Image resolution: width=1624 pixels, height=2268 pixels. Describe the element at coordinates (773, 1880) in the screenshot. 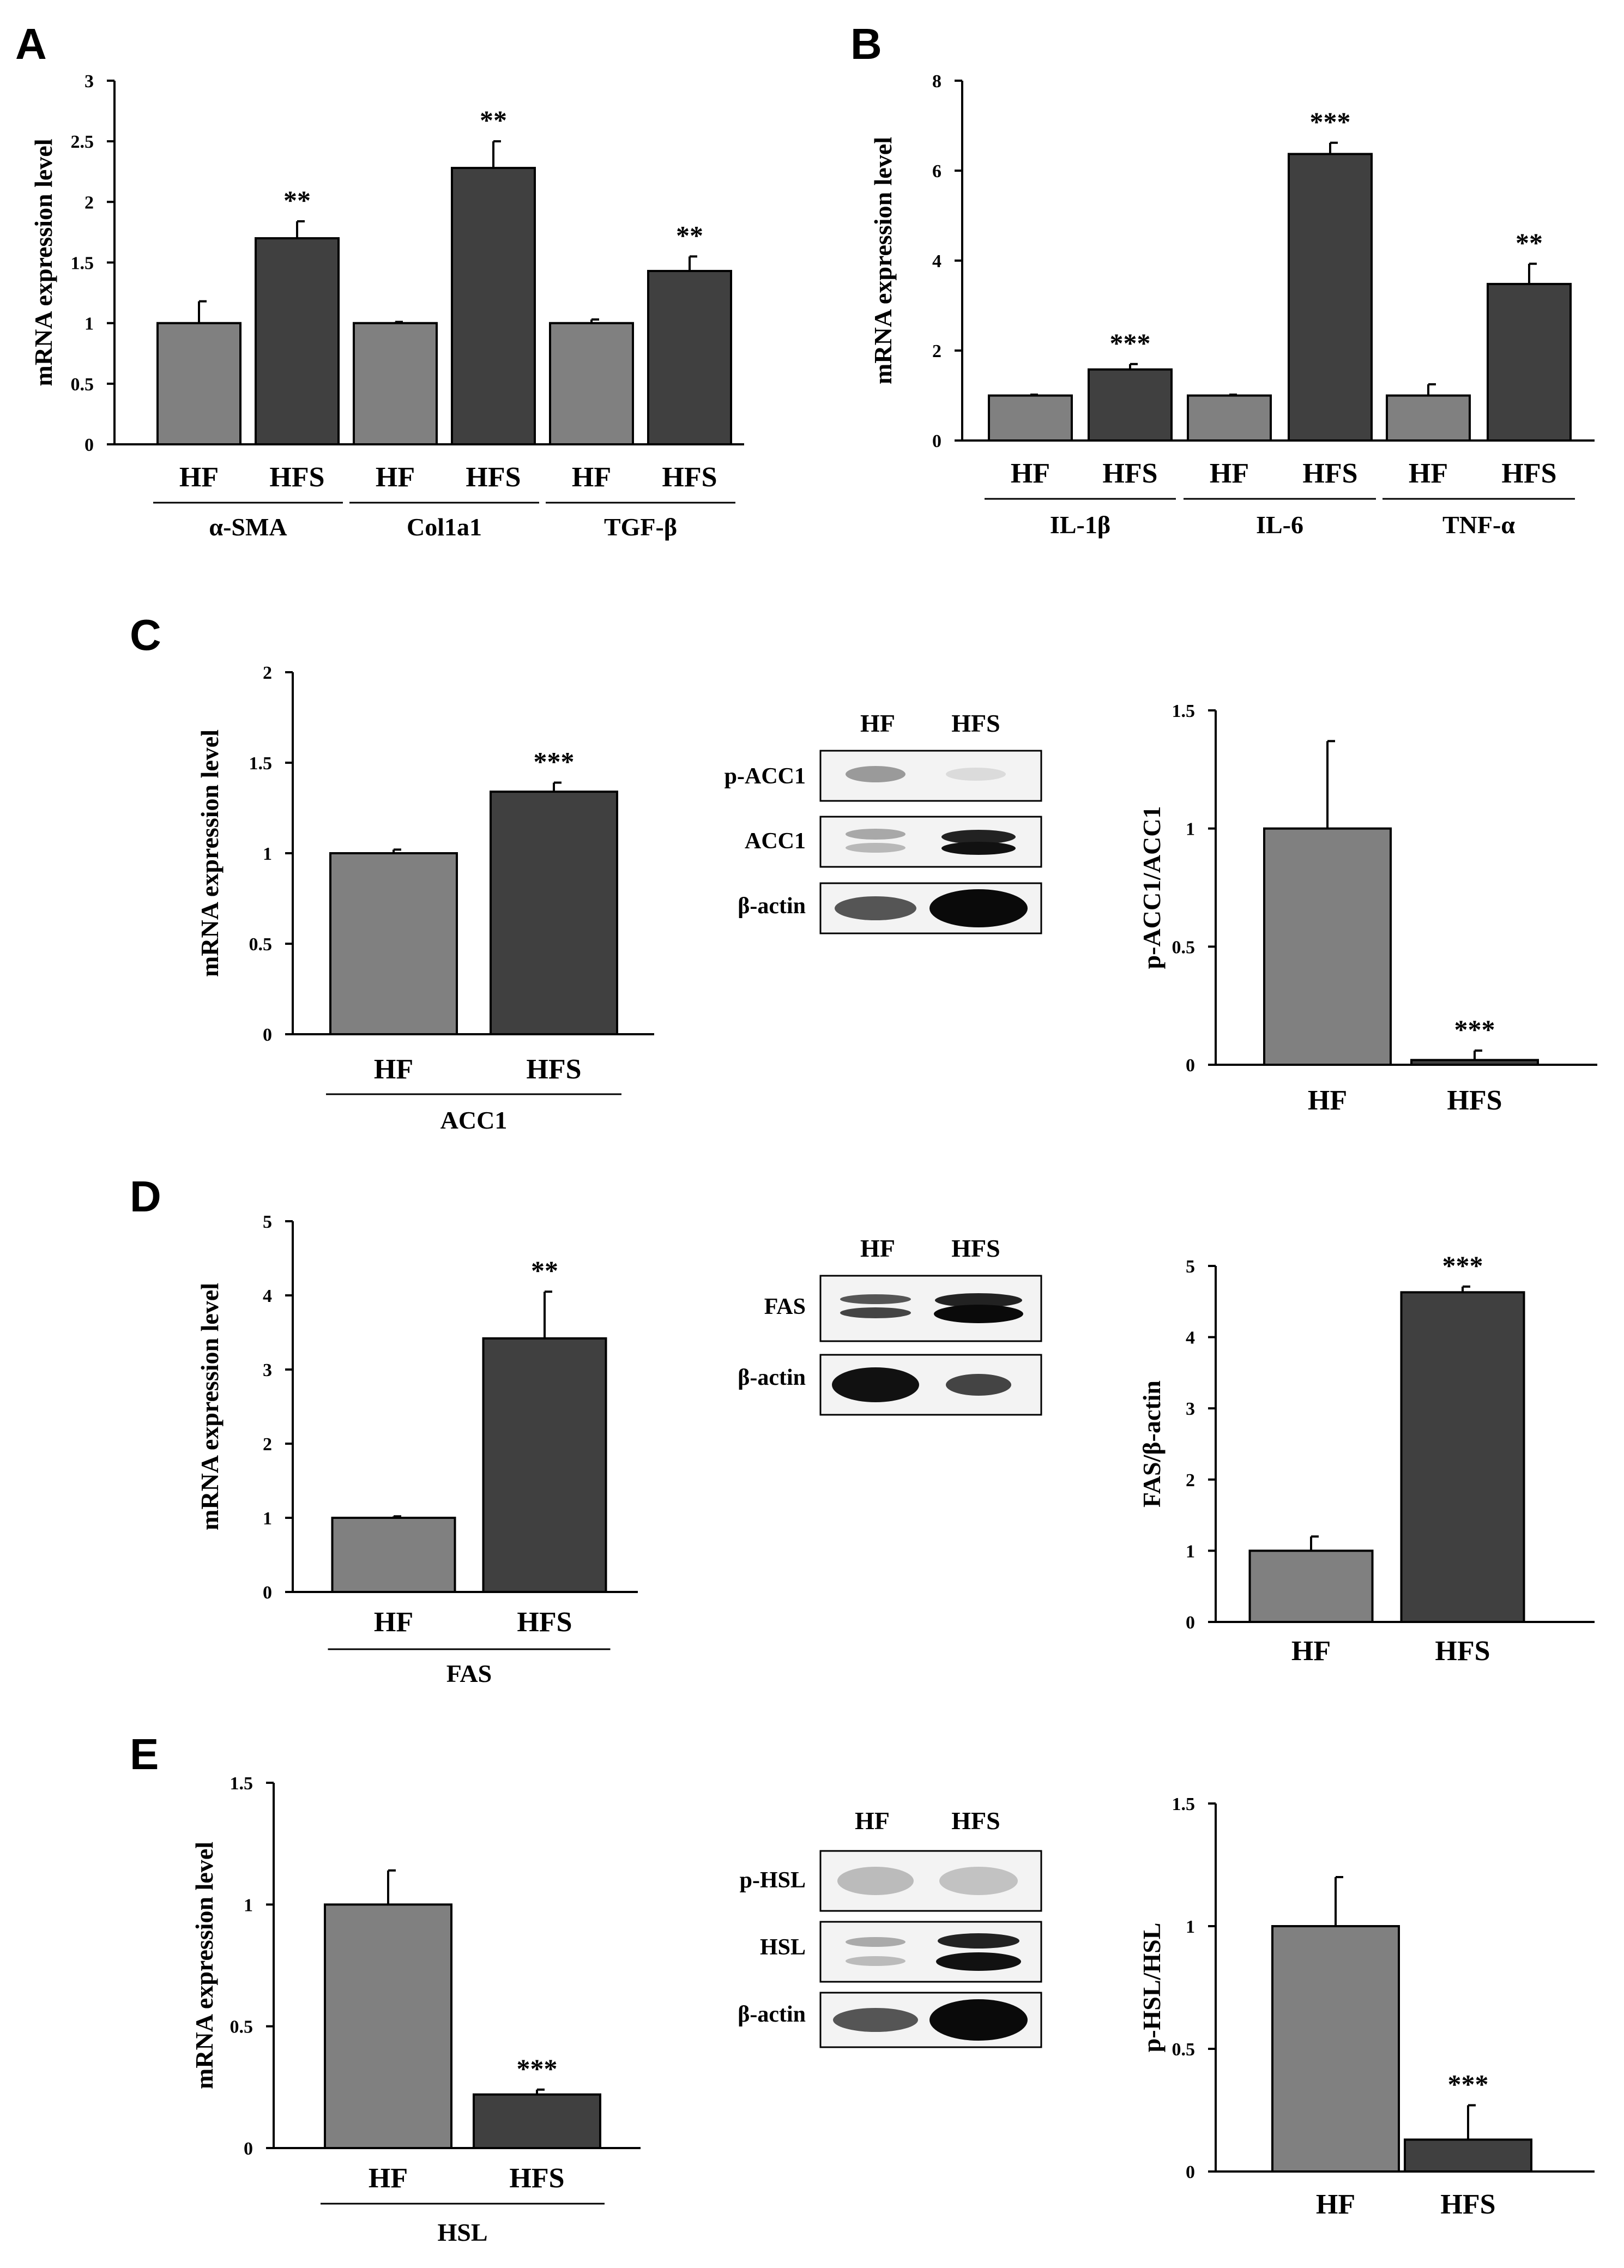

I see `blot-row-label: p-HSL` at that location.